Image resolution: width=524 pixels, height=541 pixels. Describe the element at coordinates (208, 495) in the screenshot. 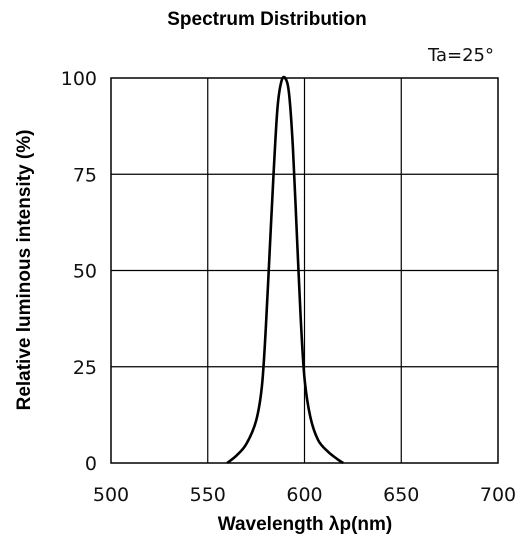

I see `x-tick-label: 550` at that location.